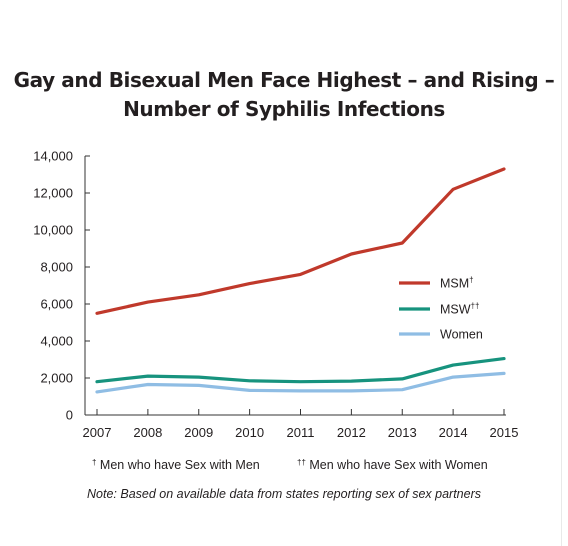 The height and width of the screenshot is (546, 568). I want to click on y-tick-label: 0, so click(69, 415).